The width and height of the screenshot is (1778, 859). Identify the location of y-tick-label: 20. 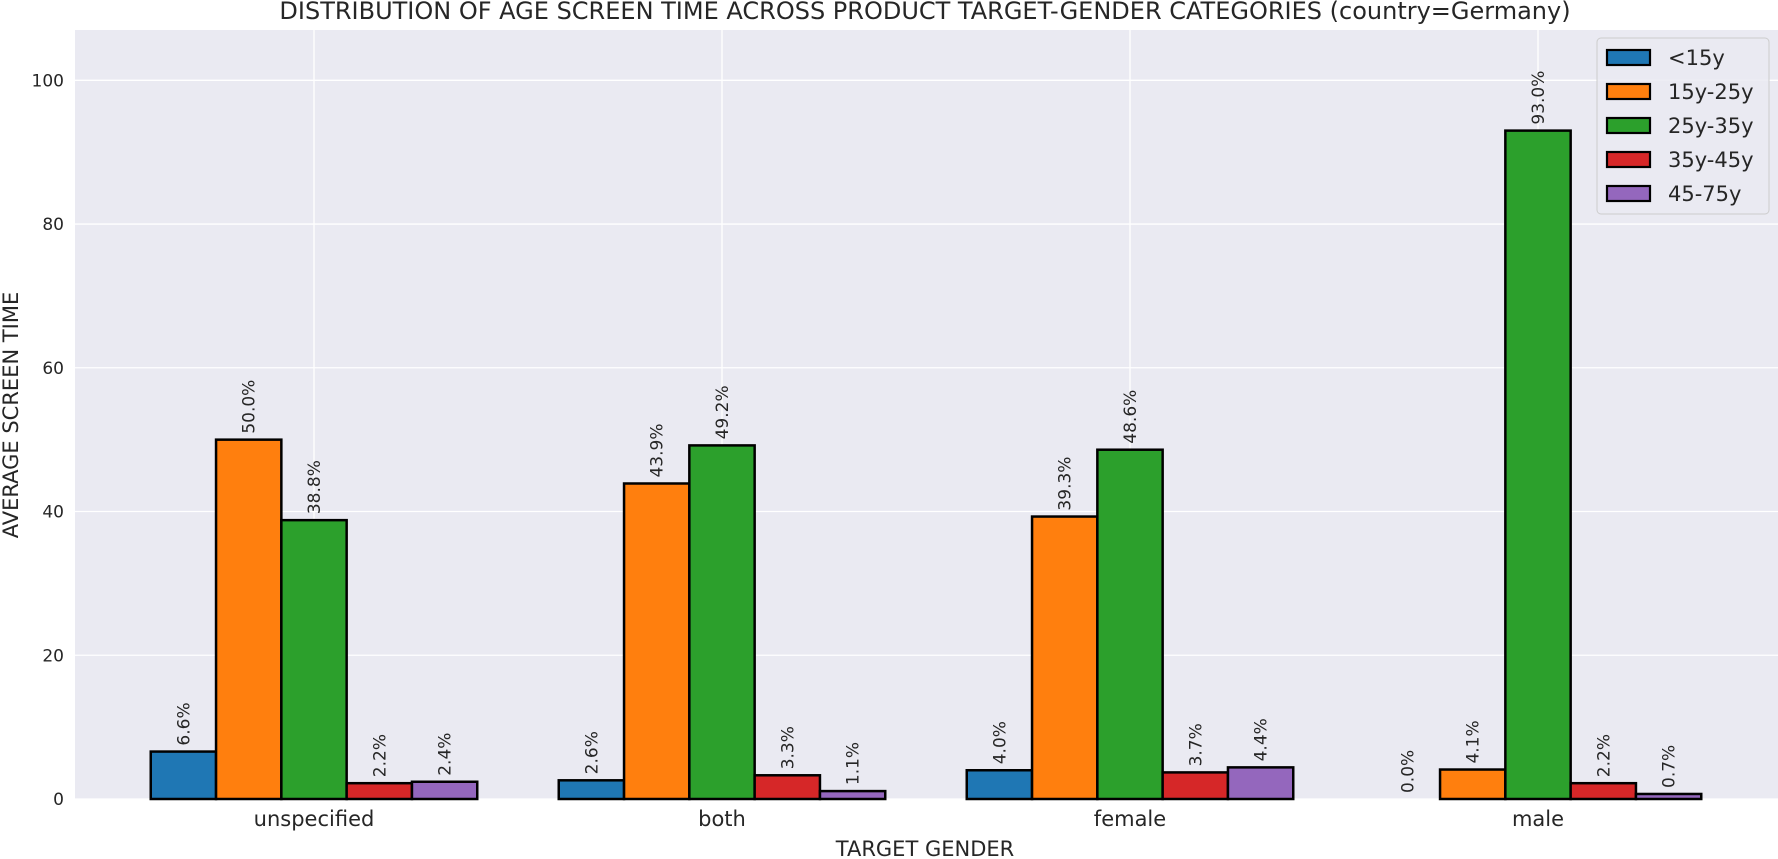
(53, 656).